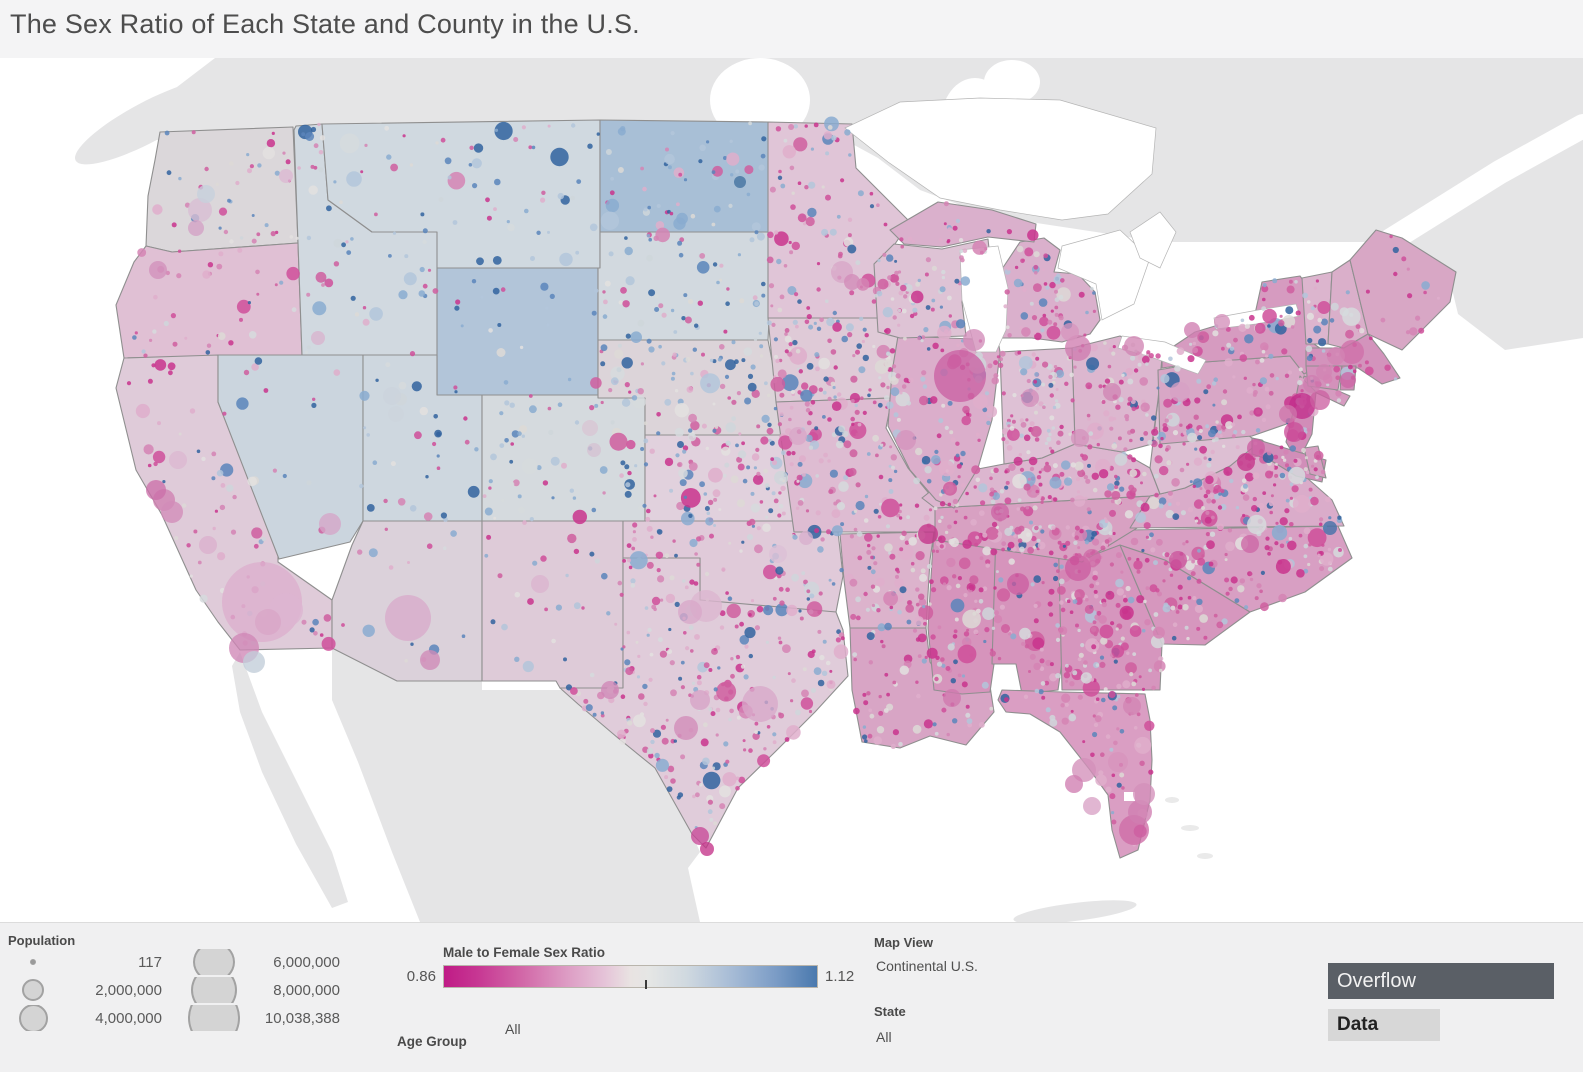  Describe the element at coordinates (630, 977) in the screenshot. I see `color-gradient-bar` at that location.